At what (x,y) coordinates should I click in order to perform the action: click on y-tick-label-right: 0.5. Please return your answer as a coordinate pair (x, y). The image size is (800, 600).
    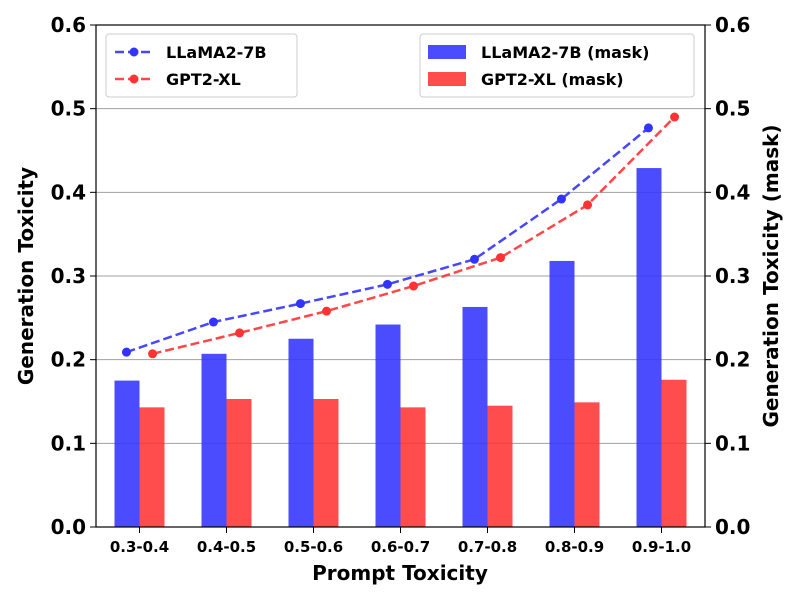
    Looking at the image, I should click on (732, 109).